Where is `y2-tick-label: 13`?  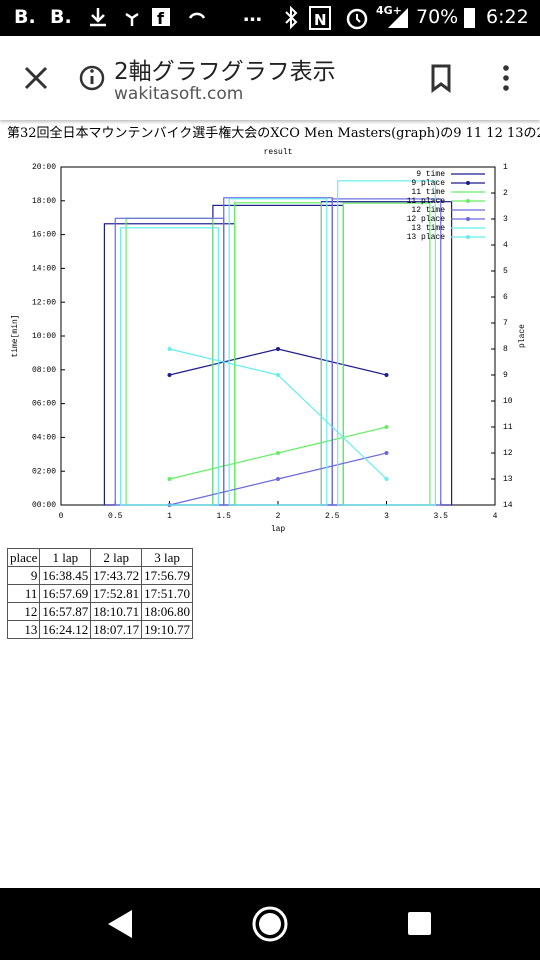
y2-tick-label: 13 is located at coordinates (508, 479).